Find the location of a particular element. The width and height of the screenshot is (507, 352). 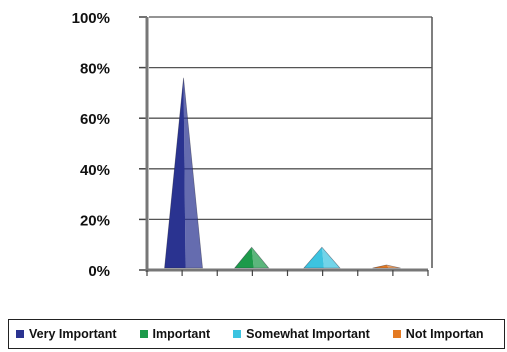

bar-face-very-important is located at coordinates (175, 172).